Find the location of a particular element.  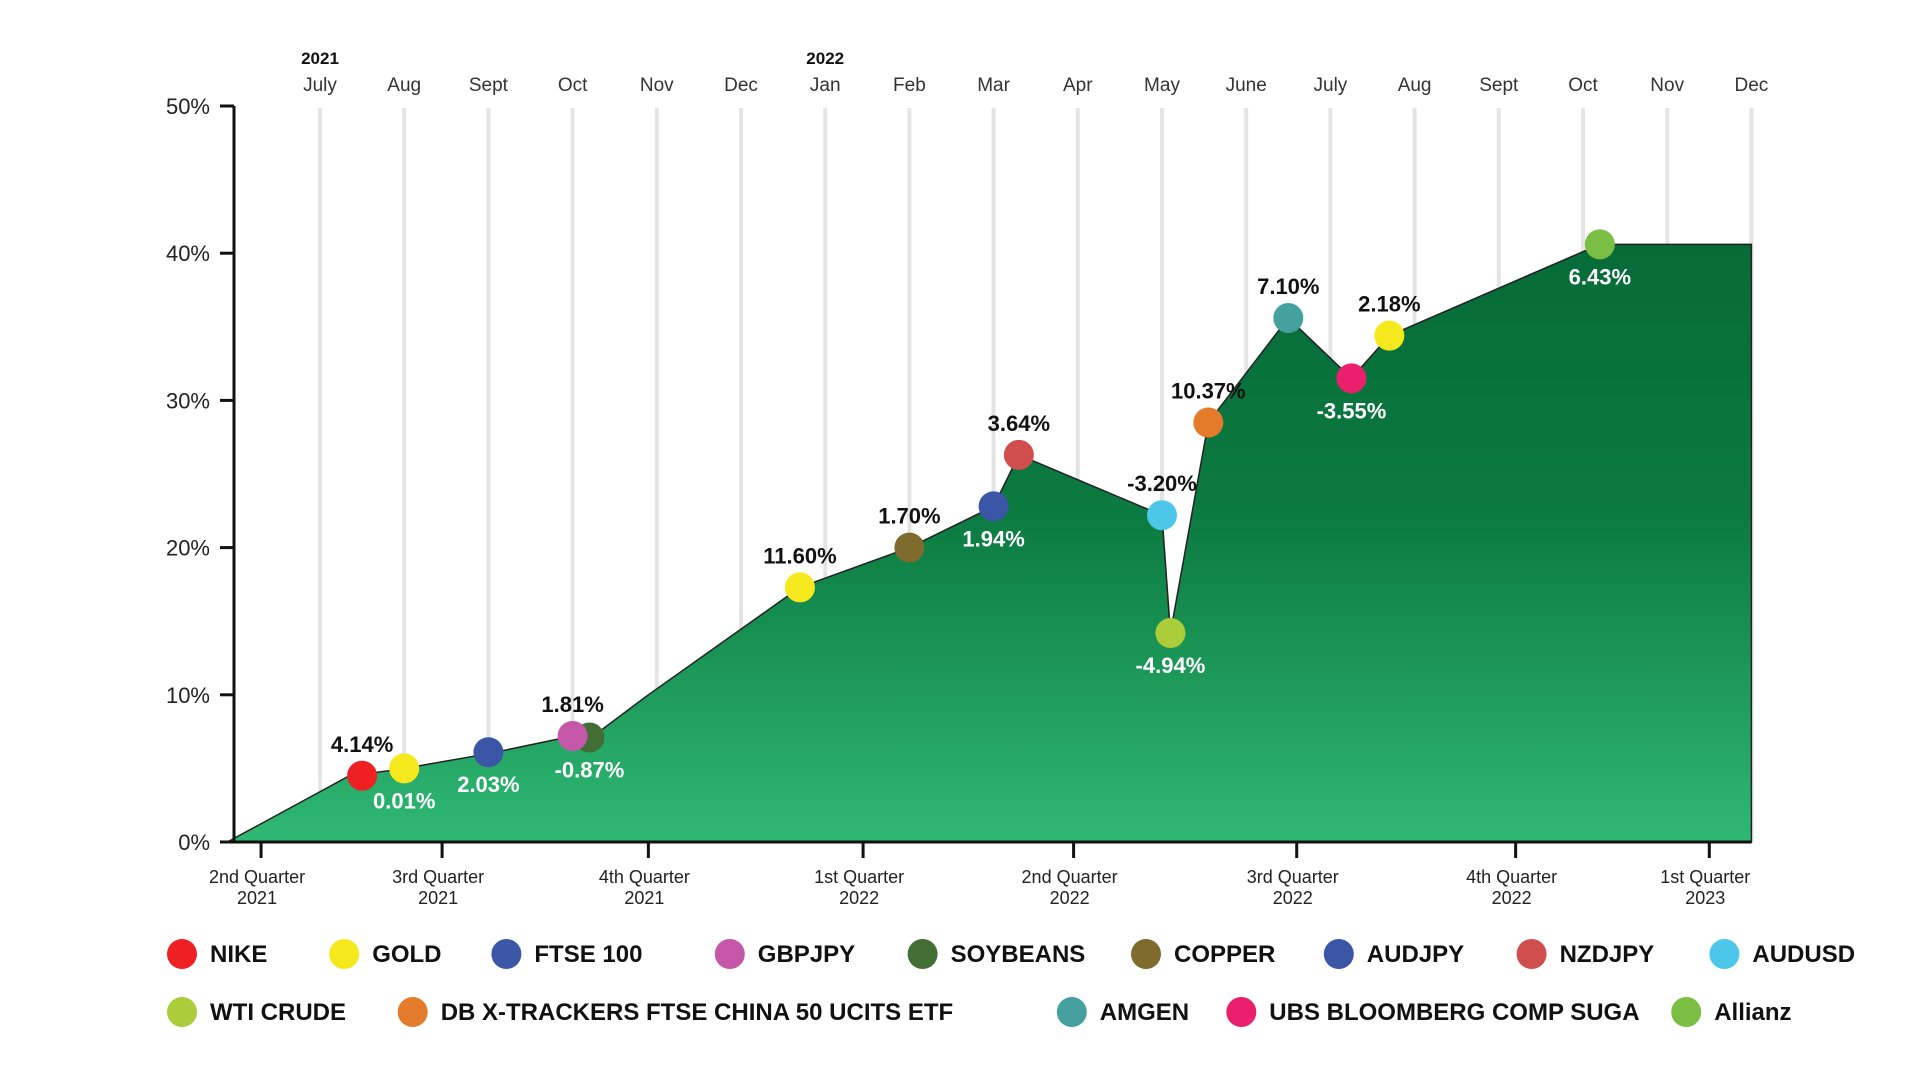

legend-label: COPPER is located at coordinates (1224, 954).